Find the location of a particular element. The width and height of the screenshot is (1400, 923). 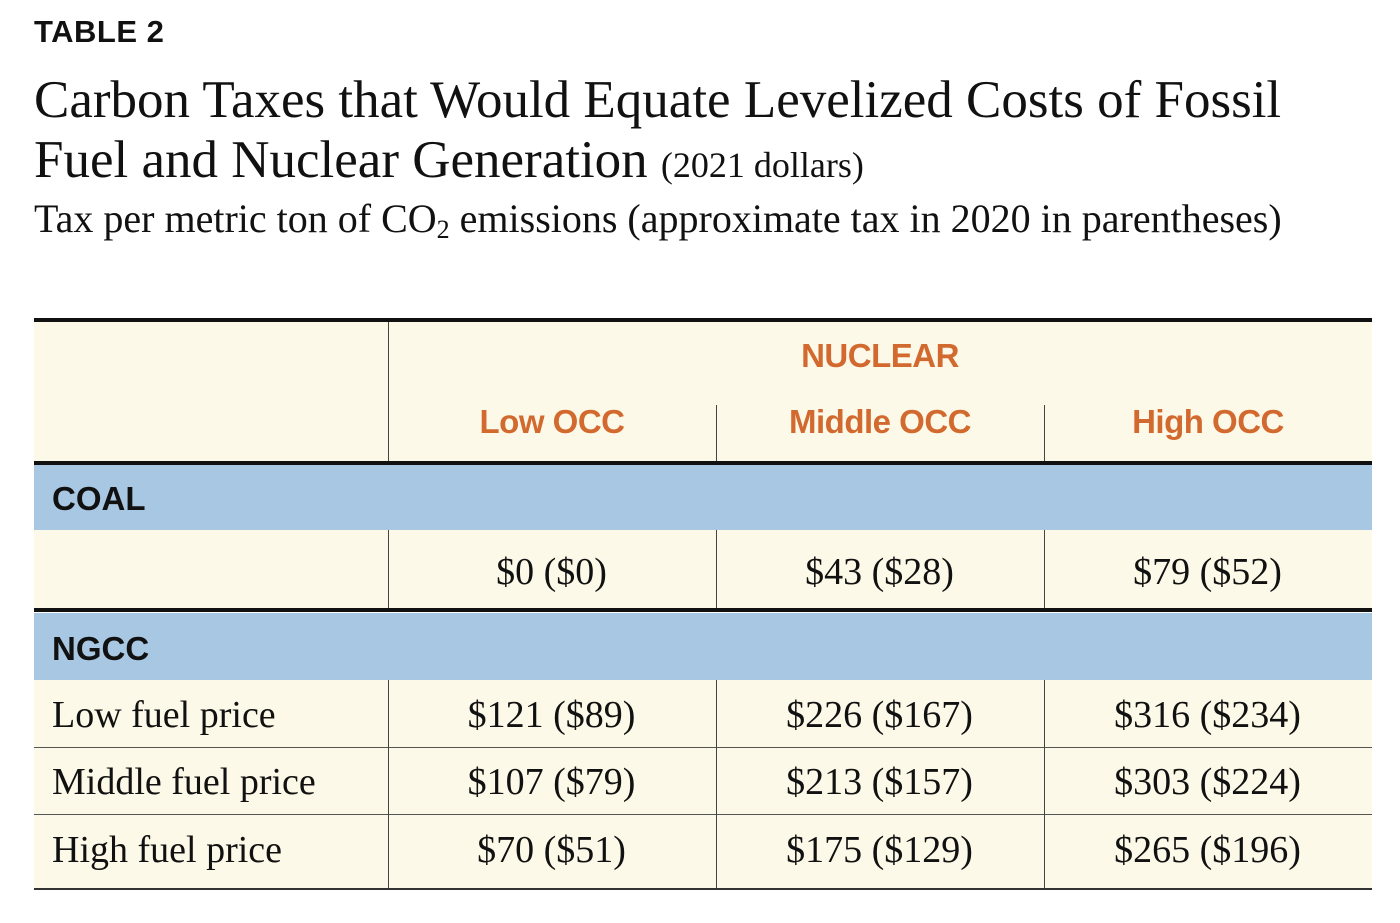

cell: $79 ($52) is located at coordinates (1207, 572).